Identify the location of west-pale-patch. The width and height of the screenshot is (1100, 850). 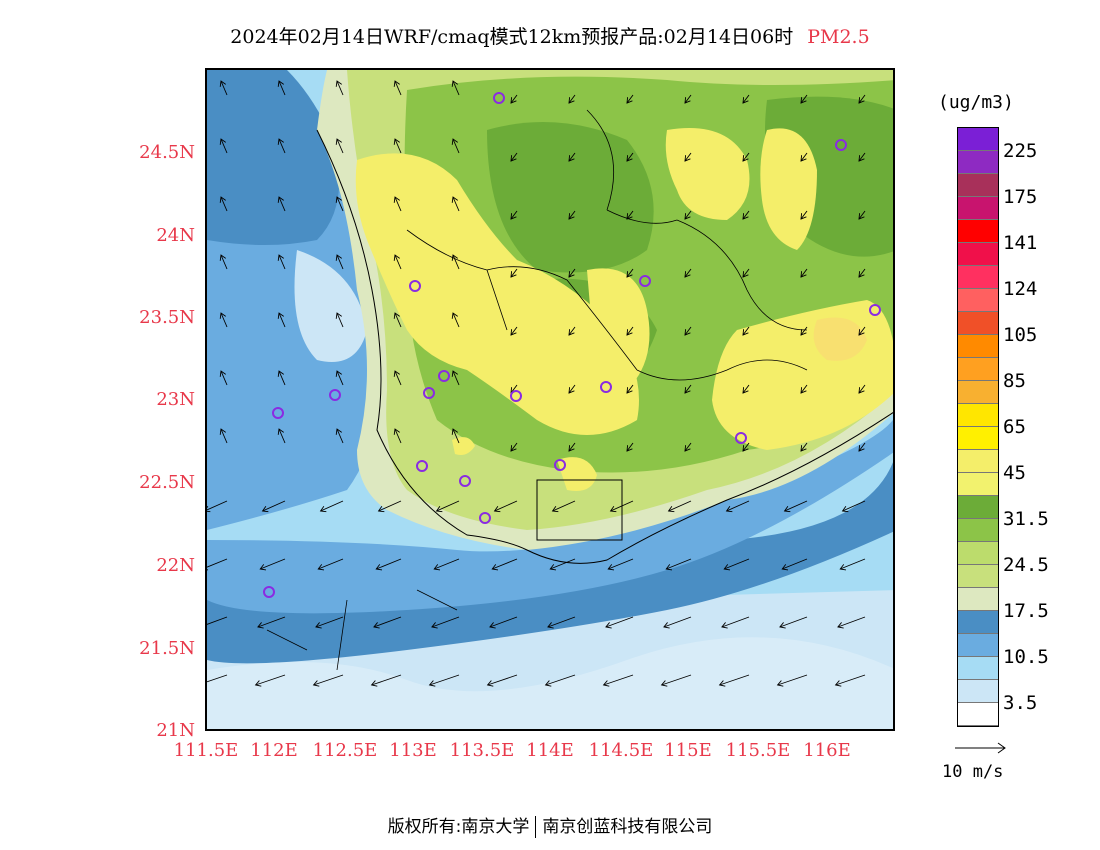
(330, 306).